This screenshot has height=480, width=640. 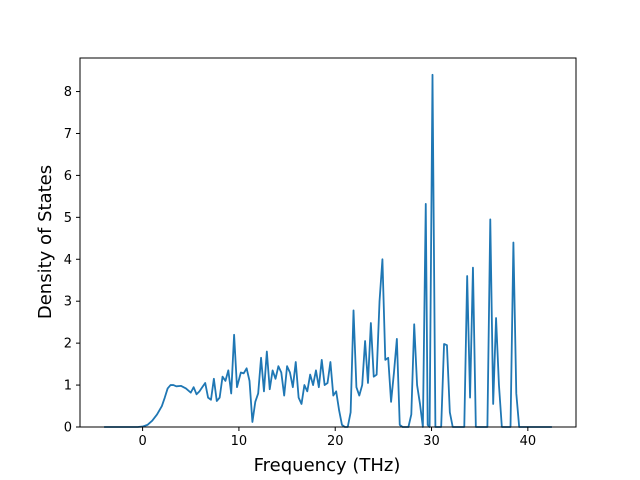 I want to click on y-tick-label: 1, so click(x=68, y=386).